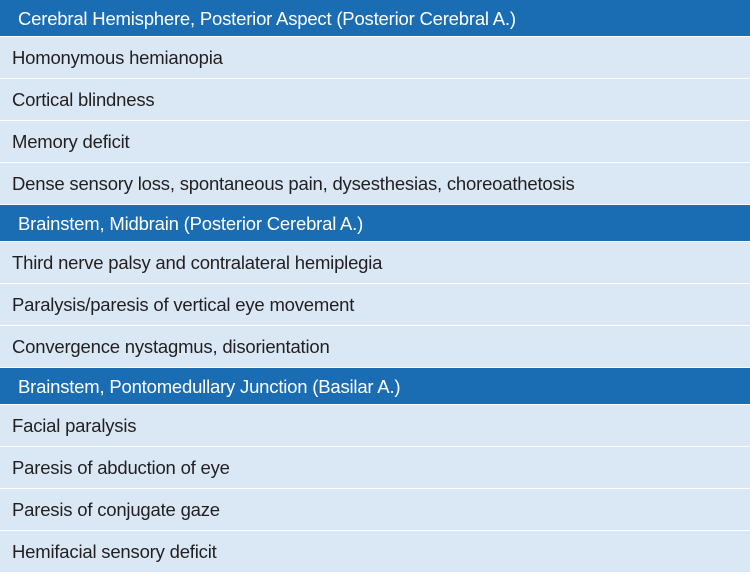  I want to click on table-row: Paresis of conjugate gaze, so click(375, 510).